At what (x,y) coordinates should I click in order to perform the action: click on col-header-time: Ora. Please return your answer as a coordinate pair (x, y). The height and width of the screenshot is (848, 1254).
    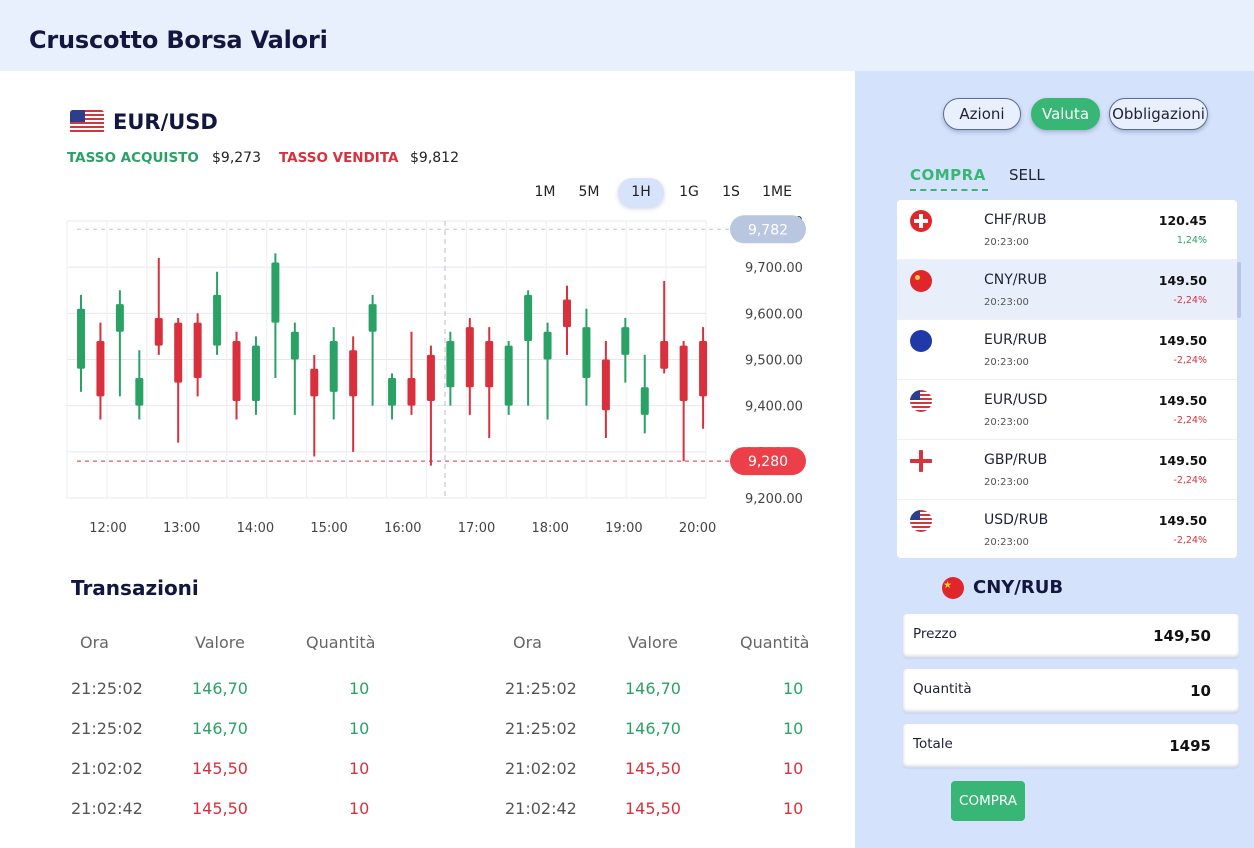
    Looking at the image, I should click on (527, 642).